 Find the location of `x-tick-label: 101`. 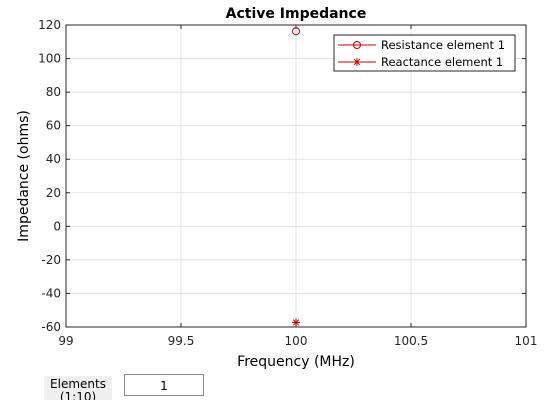

x-tick-label: 101 is located at coordinates (526, 341).